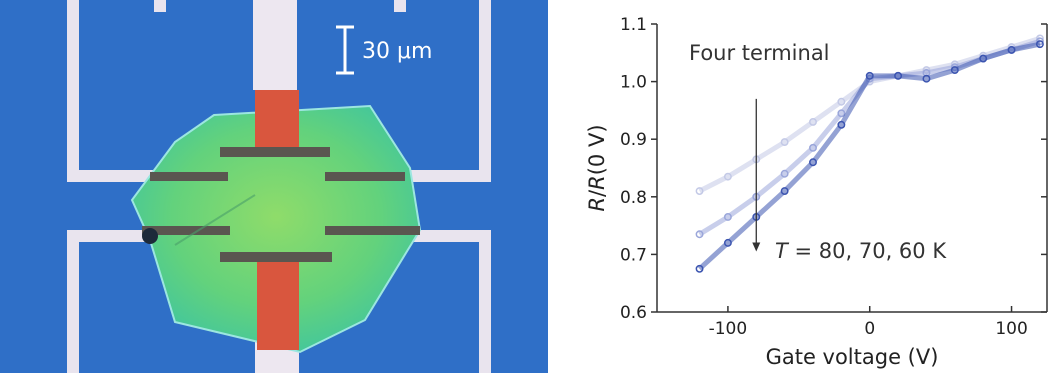 The image size is (1059, 373). Describe the element at coordinates (345, 50) in the screenshot. I see `scale-bar` at that location.